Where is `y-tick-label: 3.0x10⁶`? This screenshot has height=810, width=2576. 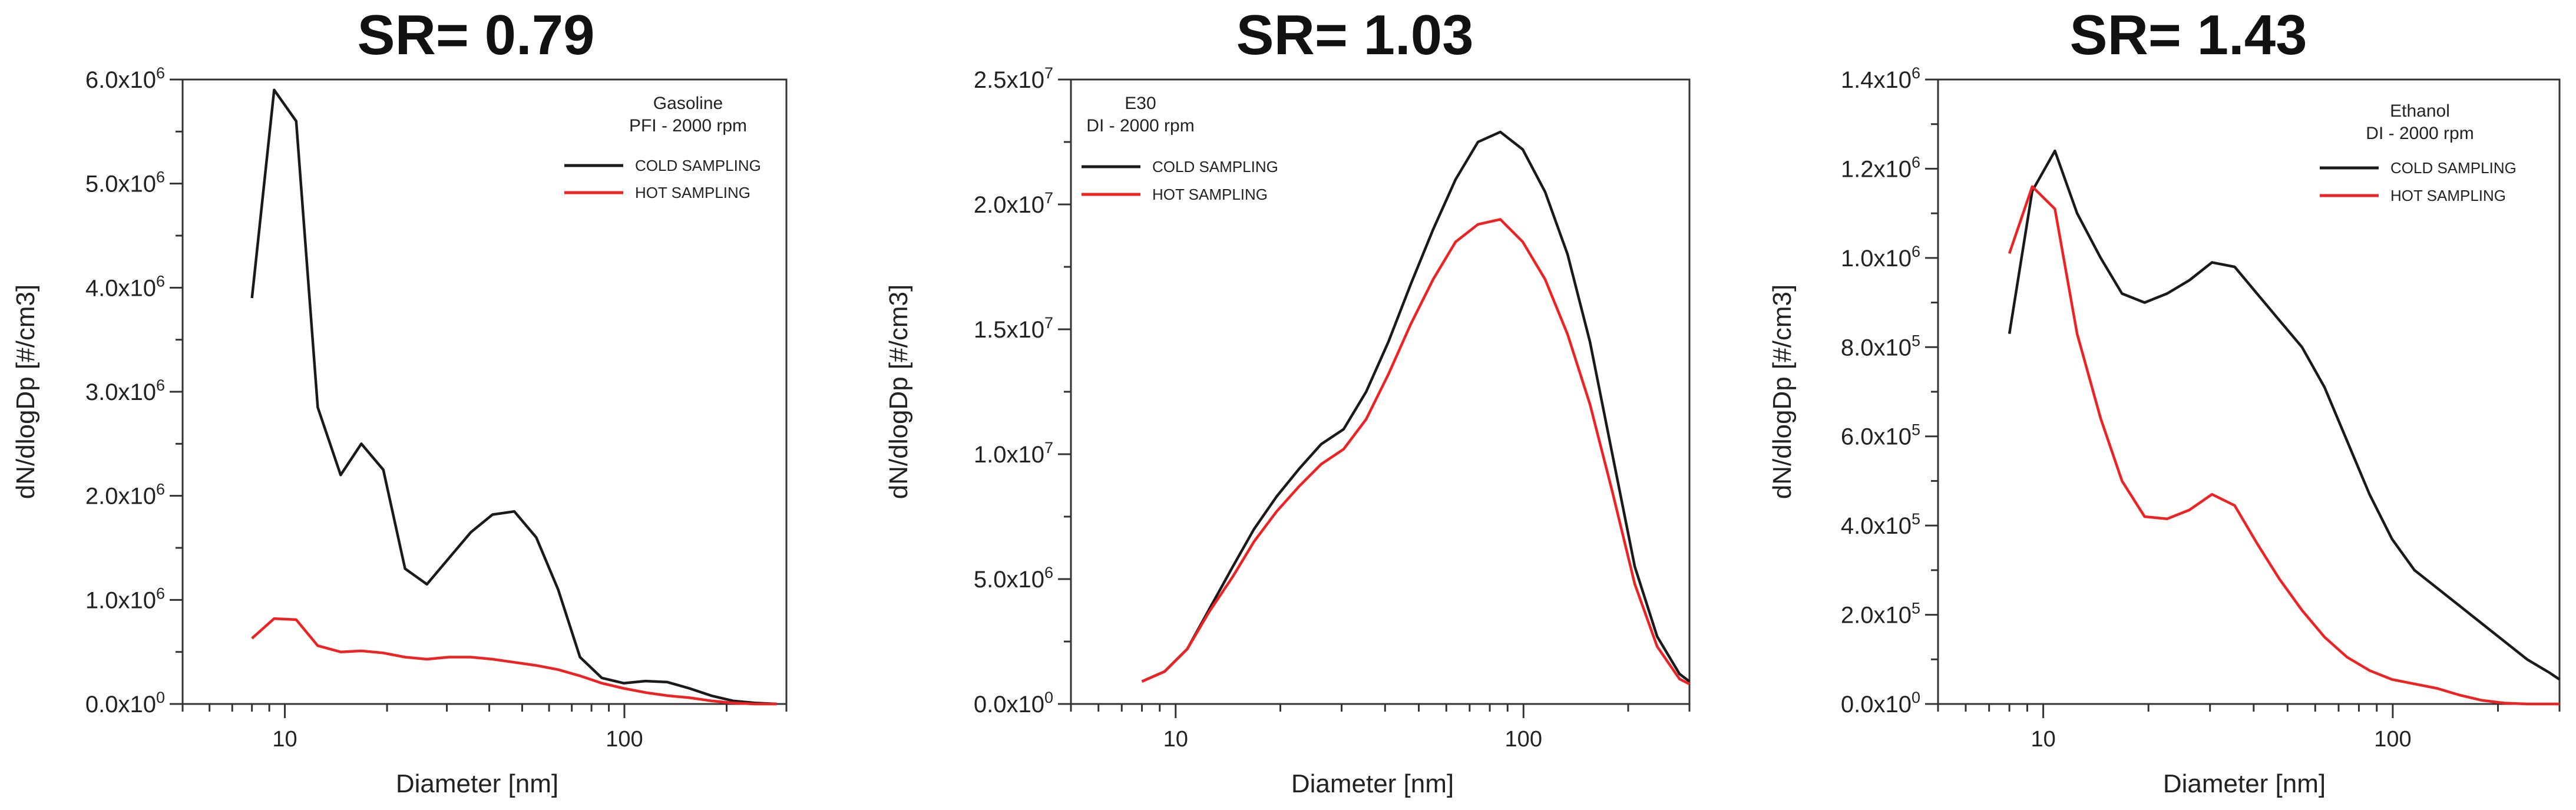 y-tick-label: 3.0x10⁶ is located at coordinates (125, 390).